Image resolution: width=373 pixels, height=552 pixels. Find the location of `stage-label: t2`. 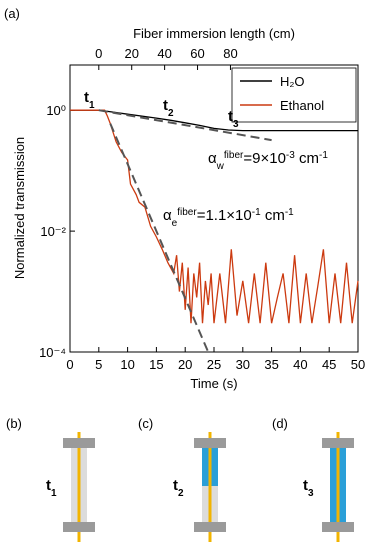

stage-label: t2 is located at coordinates (178, 488).